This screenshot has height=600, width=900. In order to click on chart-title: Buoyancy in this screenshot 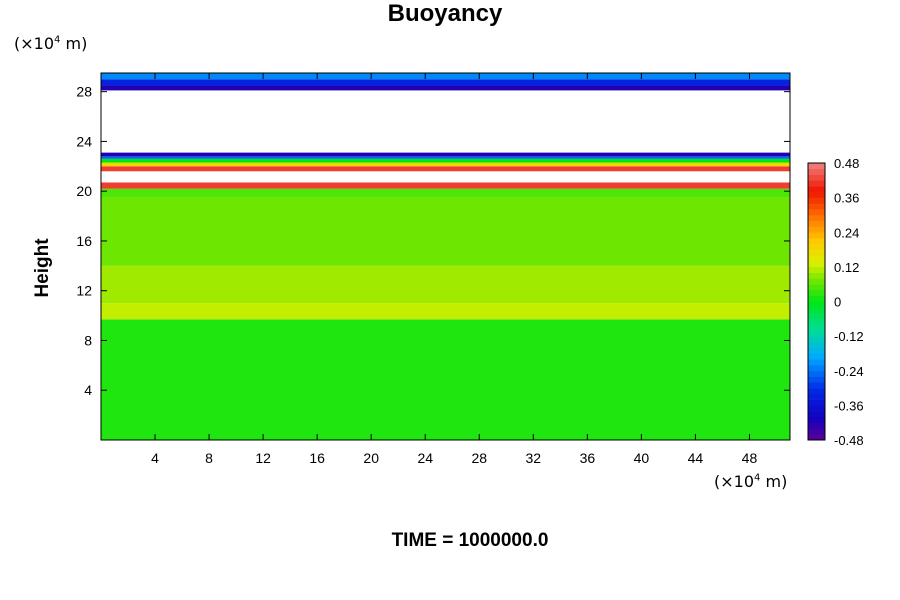, I will do `click(445, 13)`.